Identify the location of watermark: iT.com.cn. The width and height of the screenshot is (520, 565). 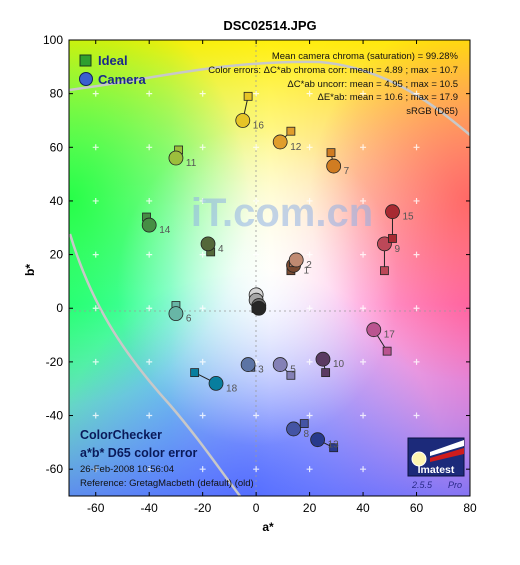
(282, 213).